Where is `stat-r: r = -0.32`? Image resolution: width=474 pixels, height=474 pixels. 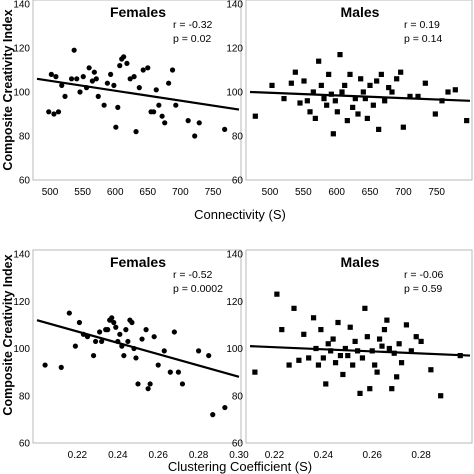 stat-r: r = -0.32 is located at coordinates (193, 25).